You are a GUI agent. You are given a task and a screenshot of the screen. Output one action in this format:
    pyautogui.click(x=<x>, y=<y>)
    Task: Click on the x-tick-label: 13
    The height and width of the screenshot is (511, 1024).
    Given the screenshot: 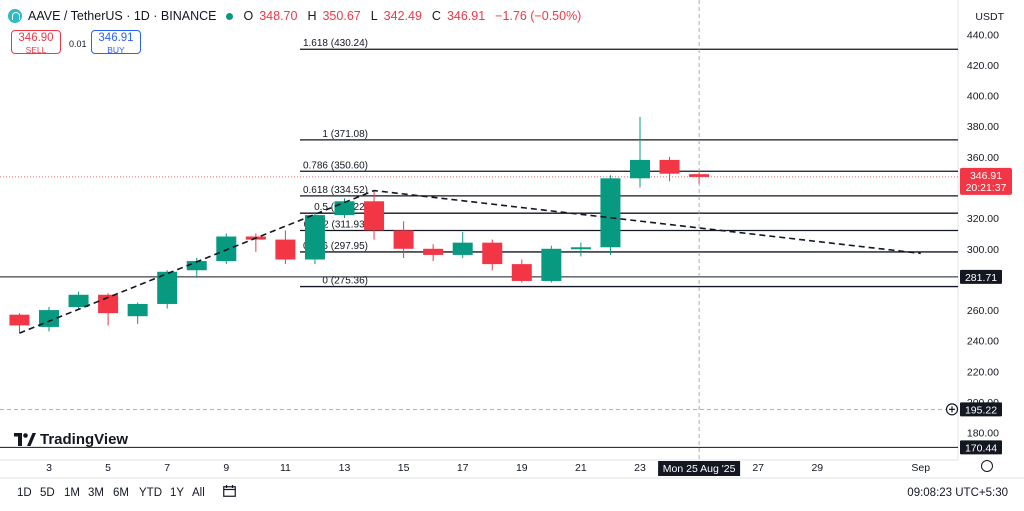 What is the action you would take?
    pyautogui.click(x=345, y=468)
    